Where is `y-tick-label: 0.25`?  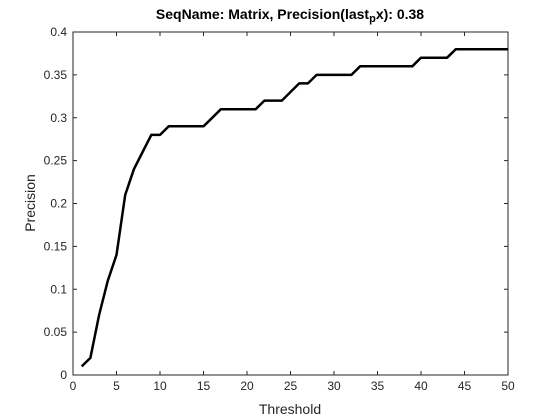
y-tick-label: 0.25 is located at coordinates (56, 161).